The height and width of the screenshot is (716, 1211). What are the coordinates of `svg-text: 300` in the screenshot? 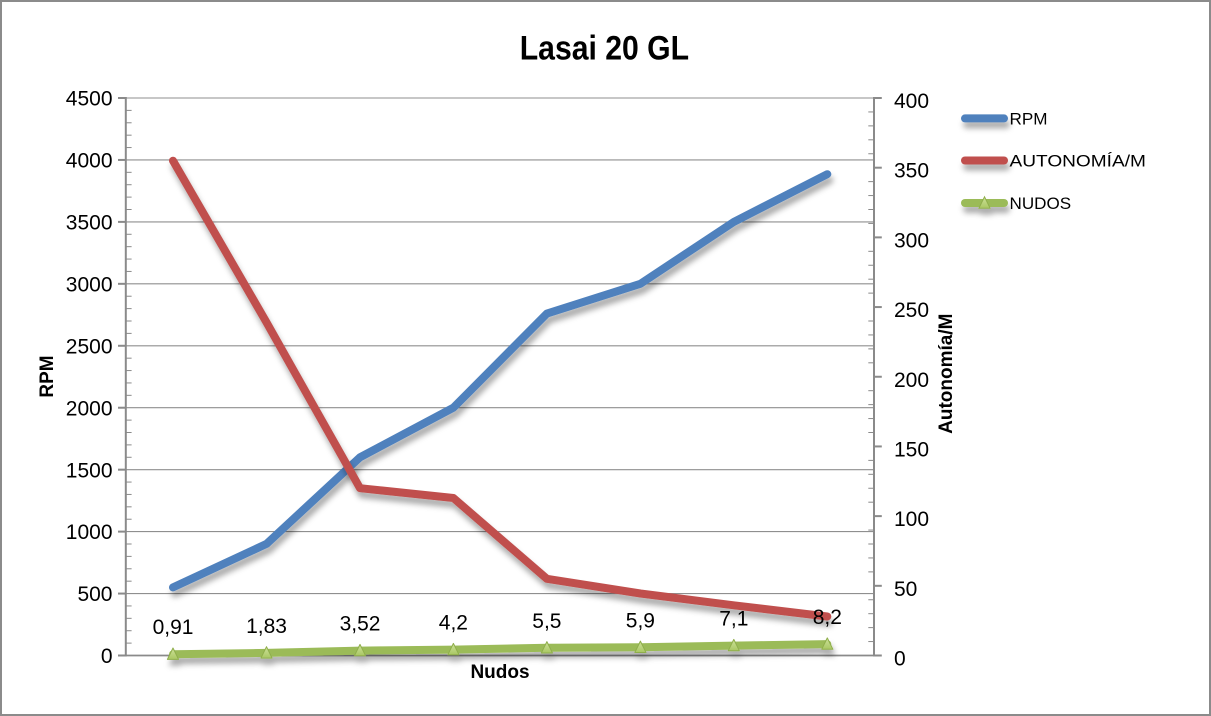 It's located at (911, 240).